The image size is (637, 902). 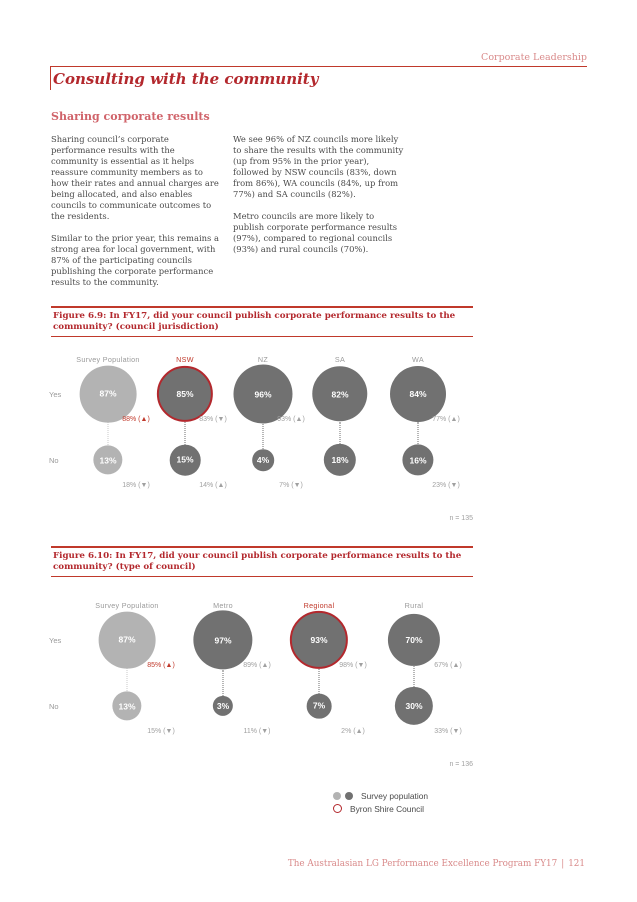 I want to click on figure1-row-no-label: No, so click(x=54, y=460).